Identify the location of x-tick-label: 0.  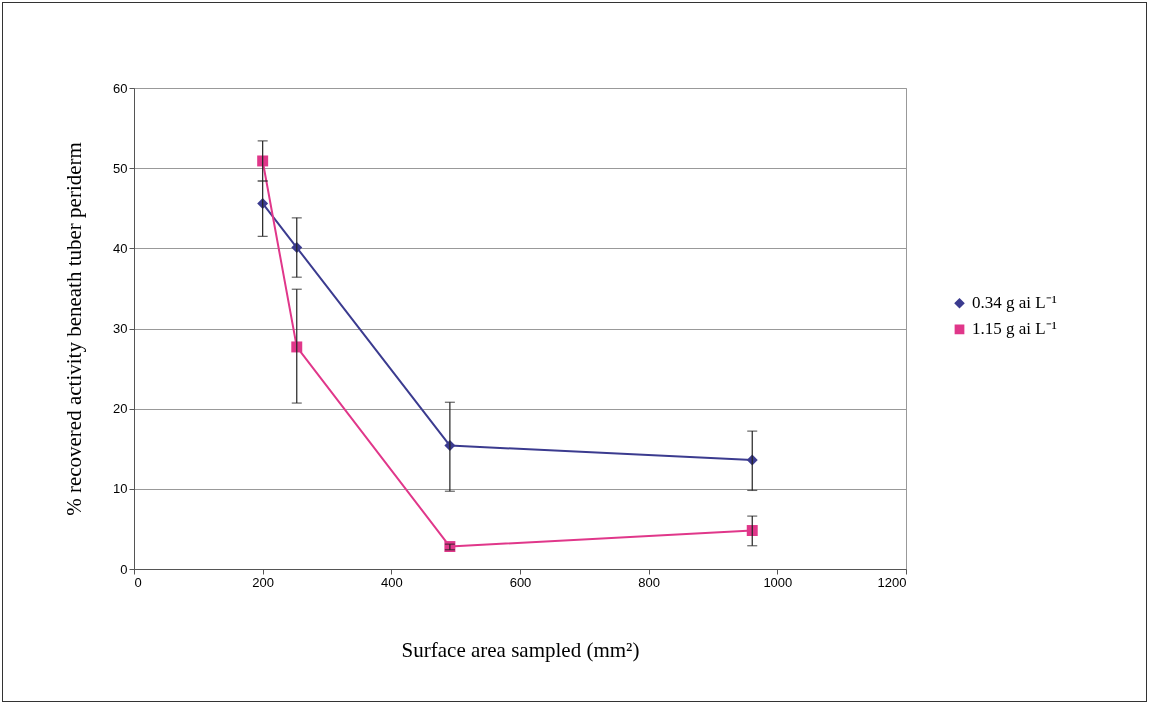
(138, 582).